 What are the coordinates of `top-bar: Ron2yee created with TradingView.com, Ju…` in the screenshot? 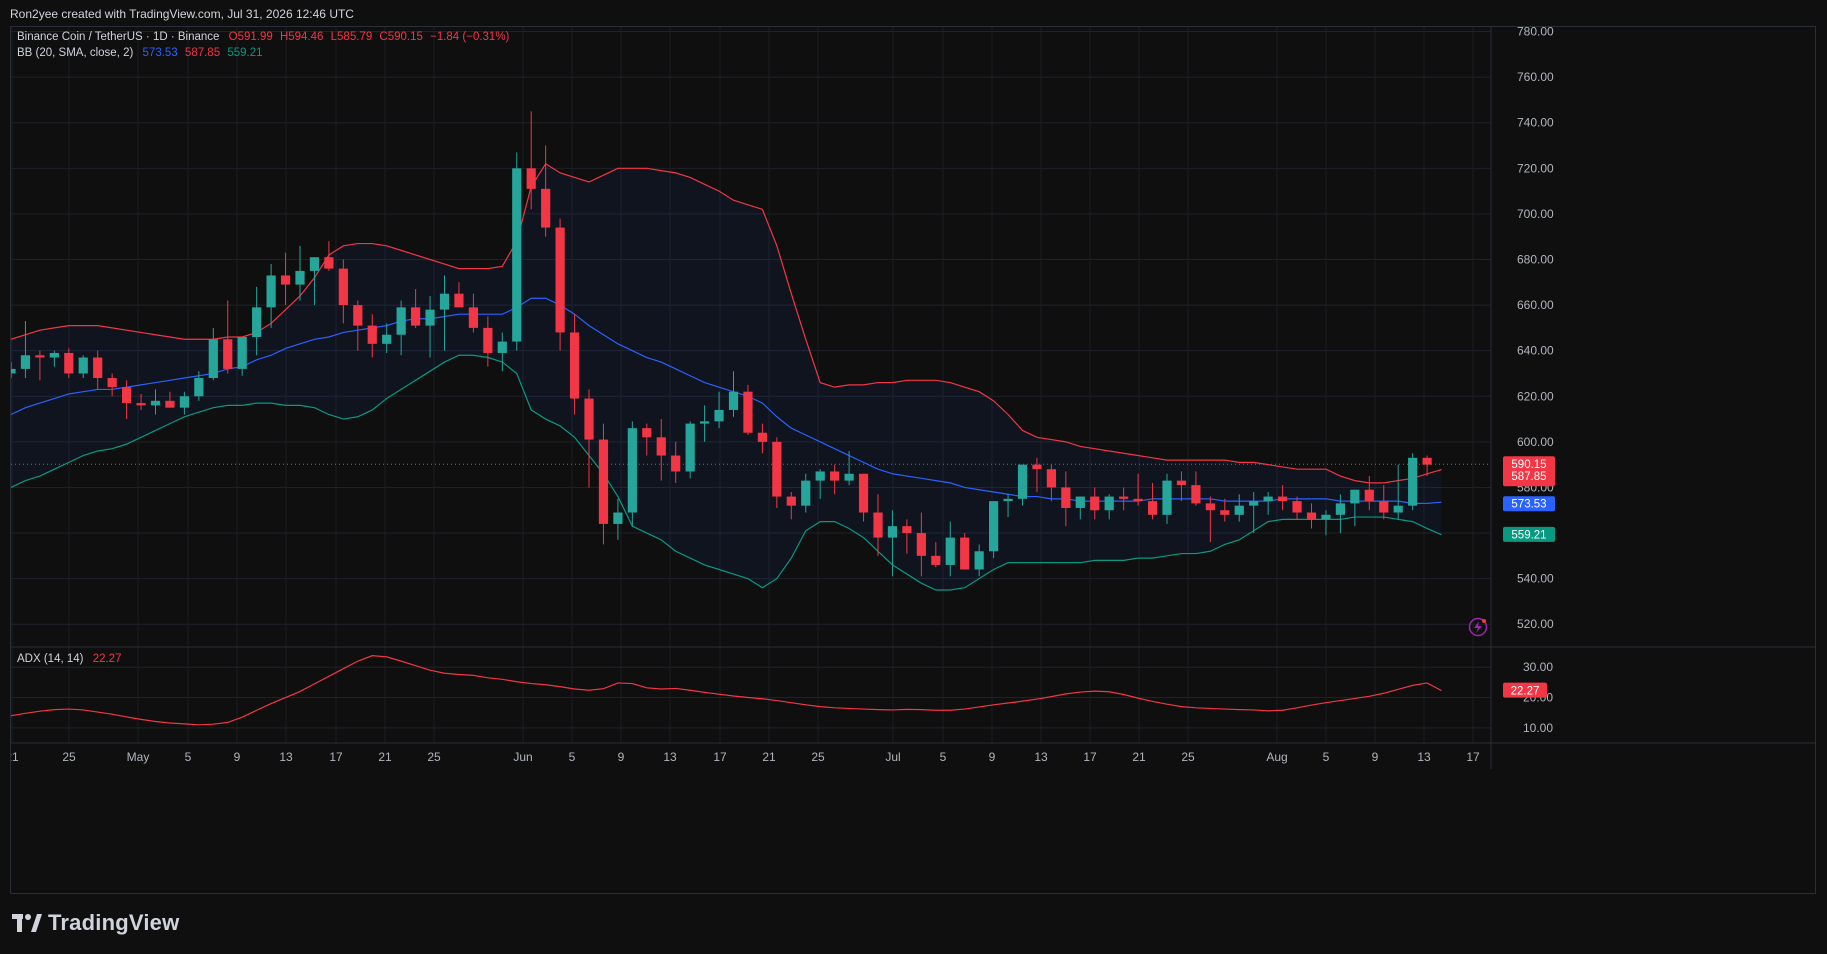 It's located at (913, 13).